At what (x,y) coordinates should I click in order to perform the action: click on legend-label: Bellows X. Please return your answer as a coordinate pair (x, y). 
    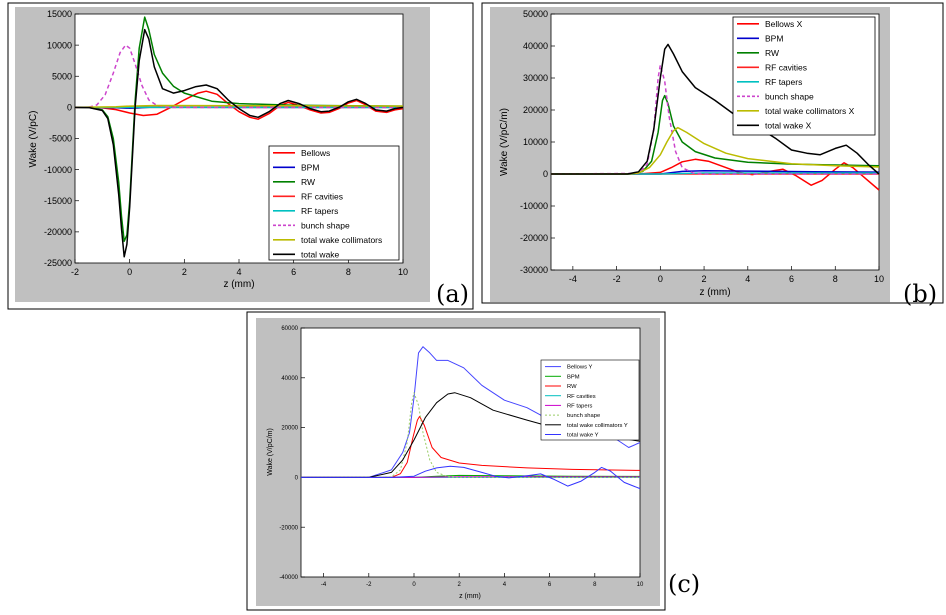
    Looking at the image, I should click on (784, 24).